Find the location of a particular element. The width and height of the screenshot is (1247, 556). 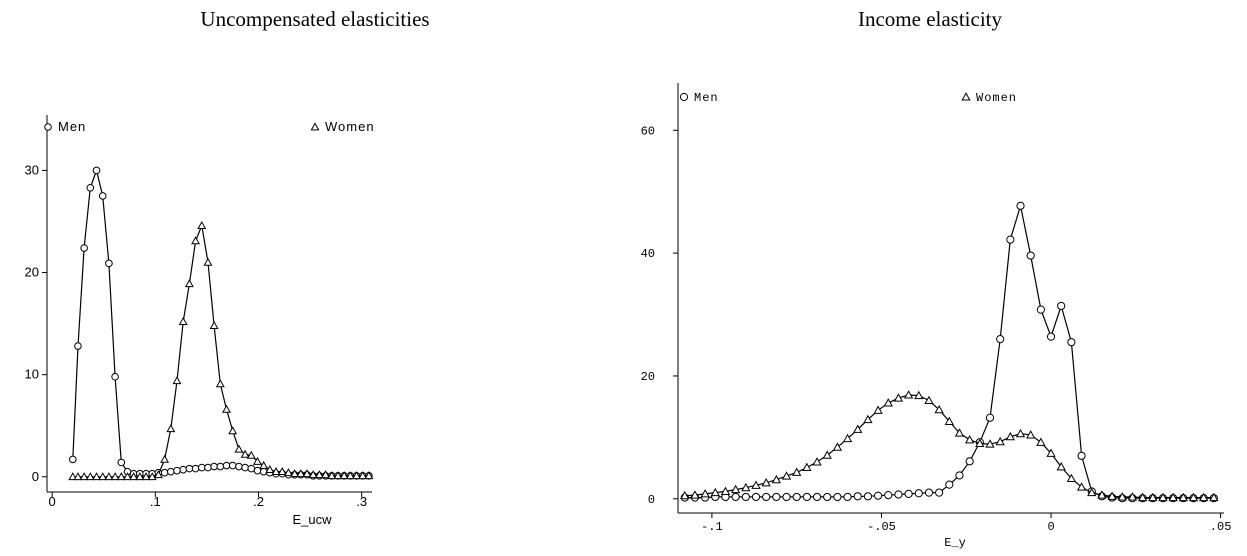

x-axis-label: E_ucw is located at coordinates (312, 519).